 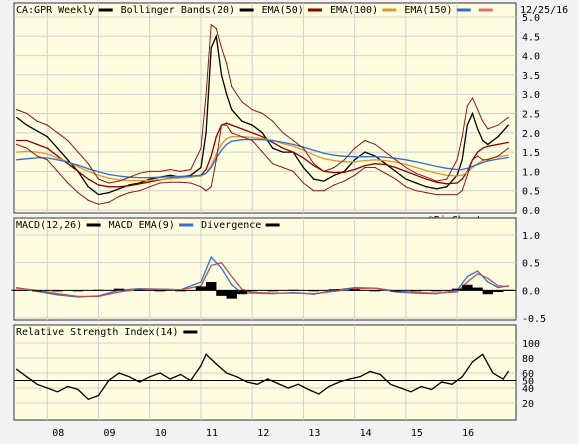 I want to click on x-tick-label: 14, so click(x=366, y=433).